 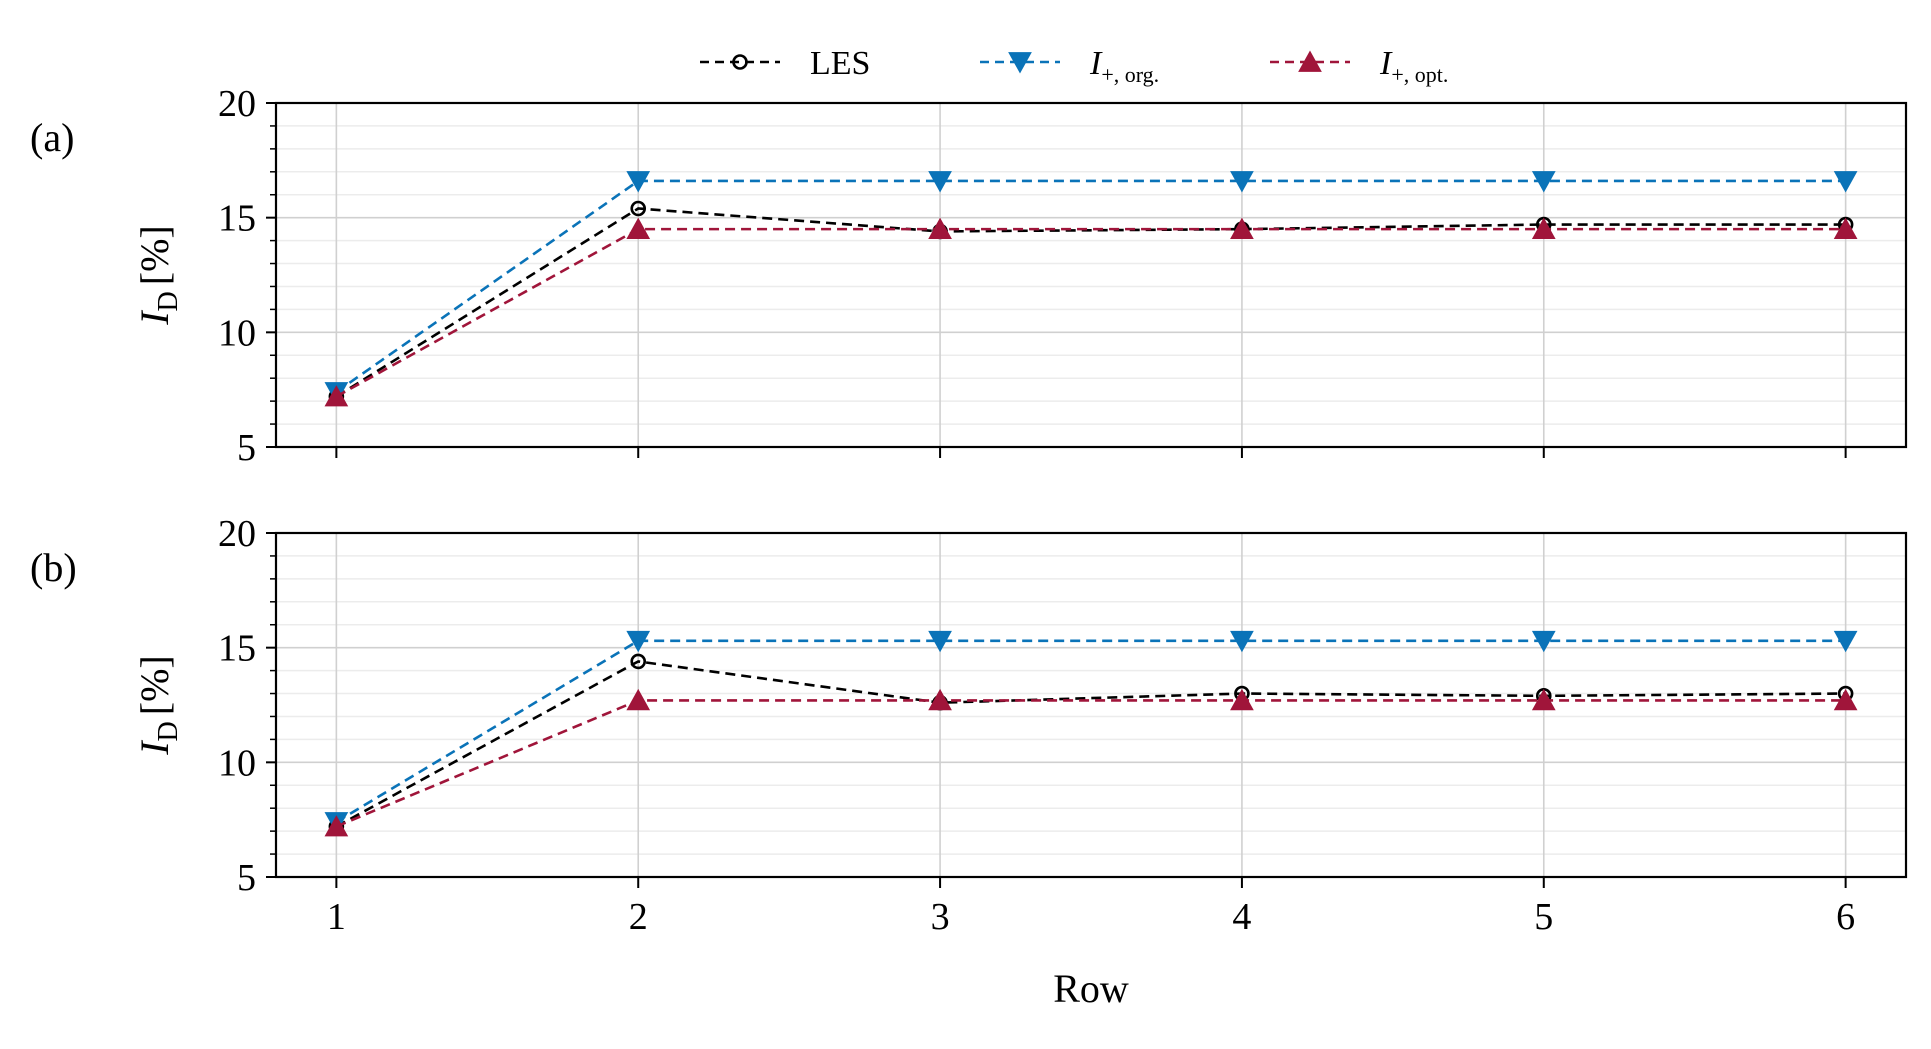 What do you see at coordinates (1543, 917) in the screenshot?
I see `x-tick-label: 5` at bounding box center [1543, 917].